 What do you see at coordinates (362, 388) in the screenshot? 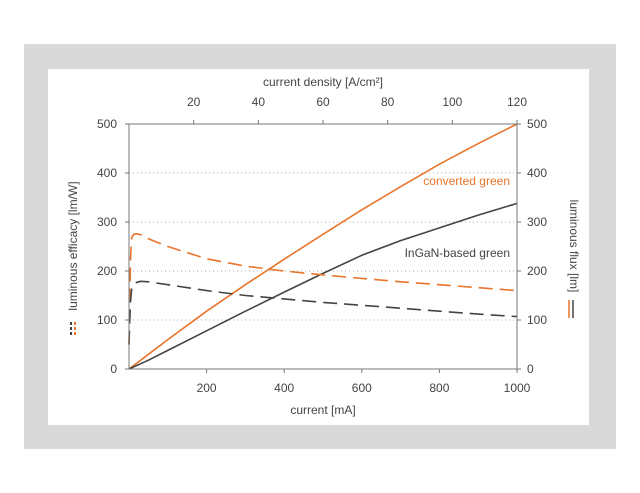
I see `x-tick-label-600: 600` at bounding box center [362, 388].